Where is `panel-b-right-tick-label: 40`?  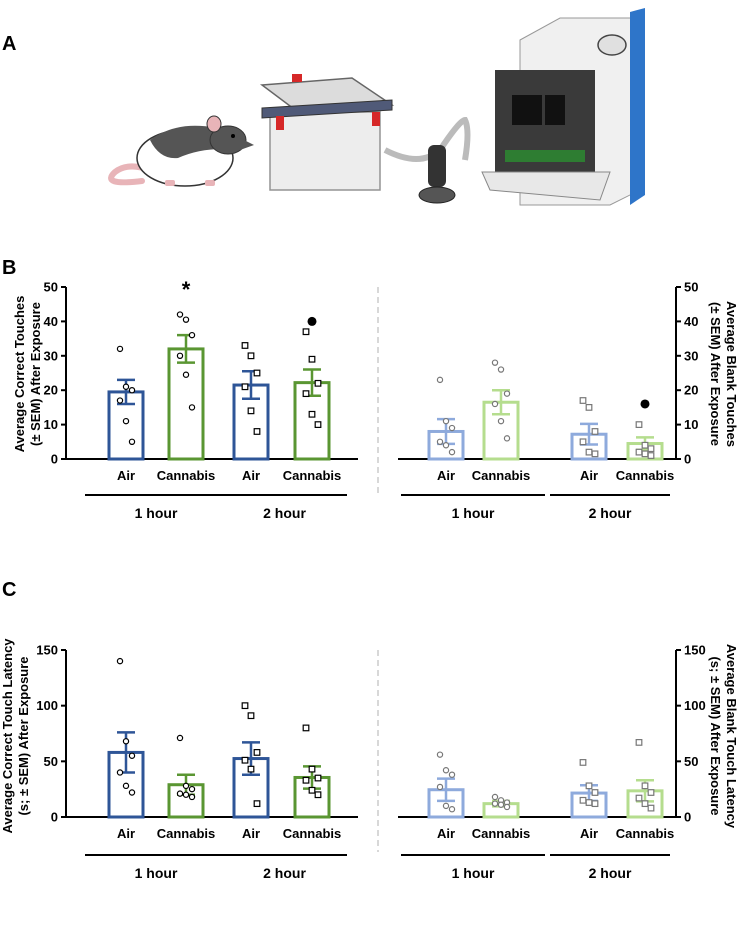
panel-b-right-tick-label: 40 is located at coordinates (691, 321).